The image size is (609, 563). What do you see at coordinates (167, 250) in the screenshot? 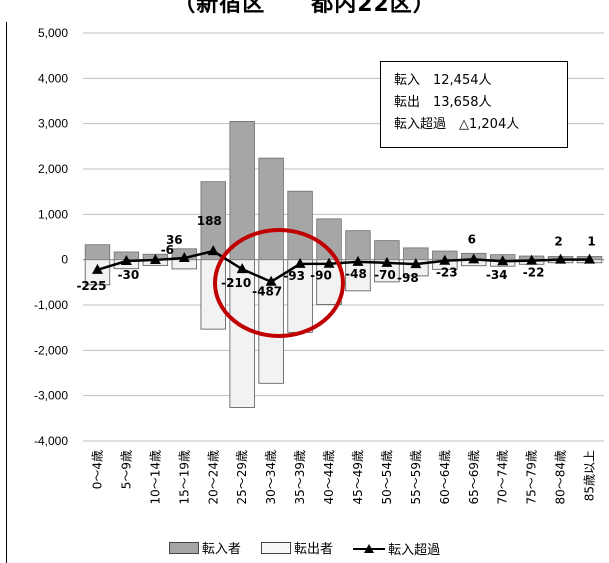
I see `data-label: -6` at bounding box center [167, 250].